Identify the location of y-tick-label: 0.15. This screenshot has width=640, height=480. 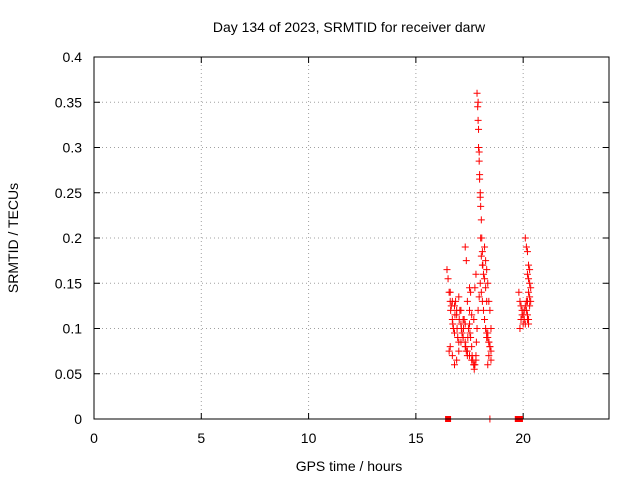
(68, 283).